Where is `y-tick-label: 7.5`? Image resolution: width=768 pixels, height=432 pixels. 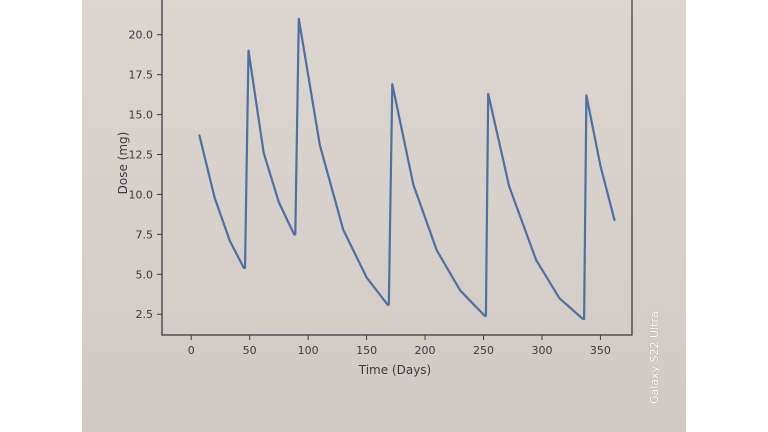
y-tick-label: 7.5 is located at coordinates (145, 234).